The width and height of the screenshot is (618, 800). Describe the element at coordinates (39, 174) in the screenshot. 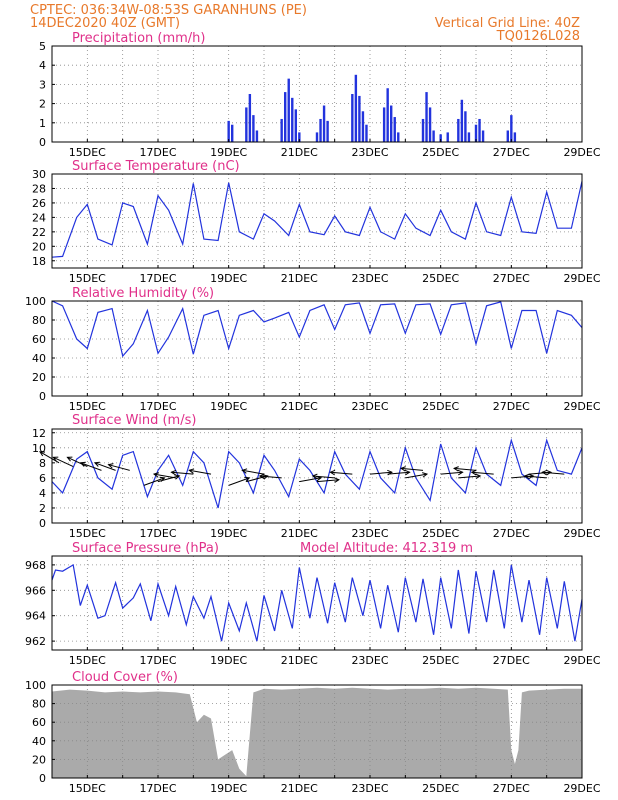

I see `y-tick-label: 30` at that location.